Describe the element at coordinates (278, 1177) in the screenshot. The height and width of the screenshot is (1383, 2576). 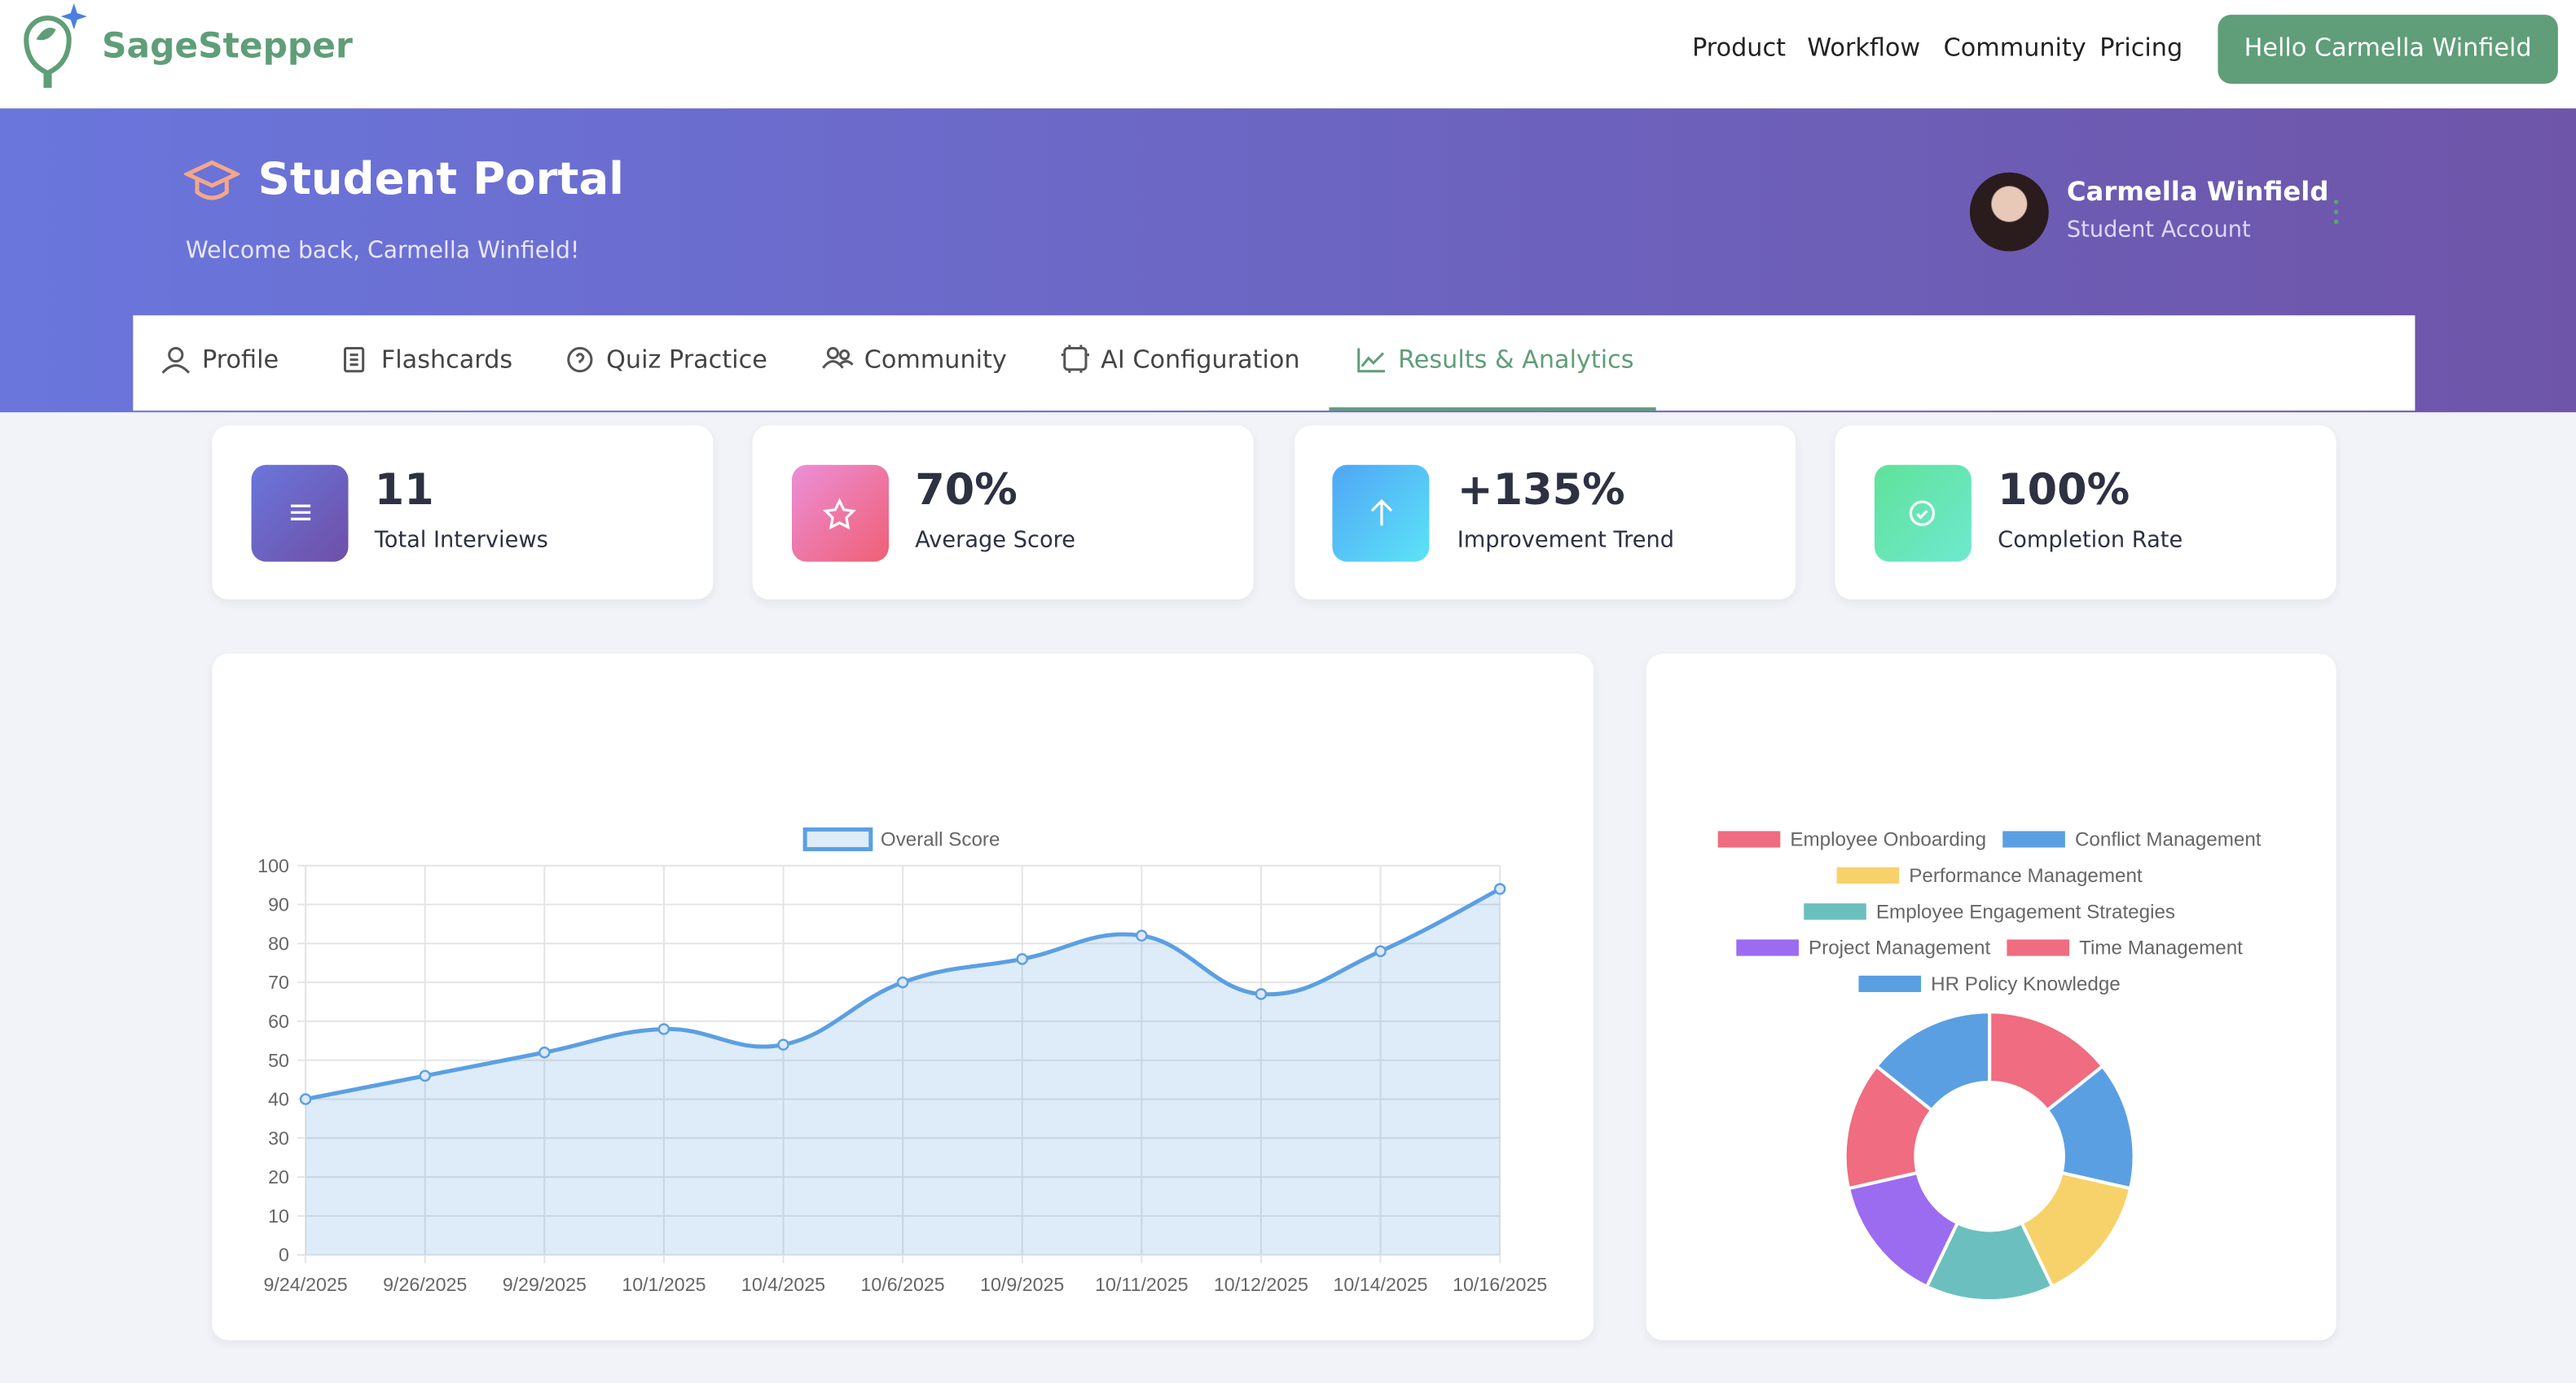
I see `y-tick-label: 20` at that location.